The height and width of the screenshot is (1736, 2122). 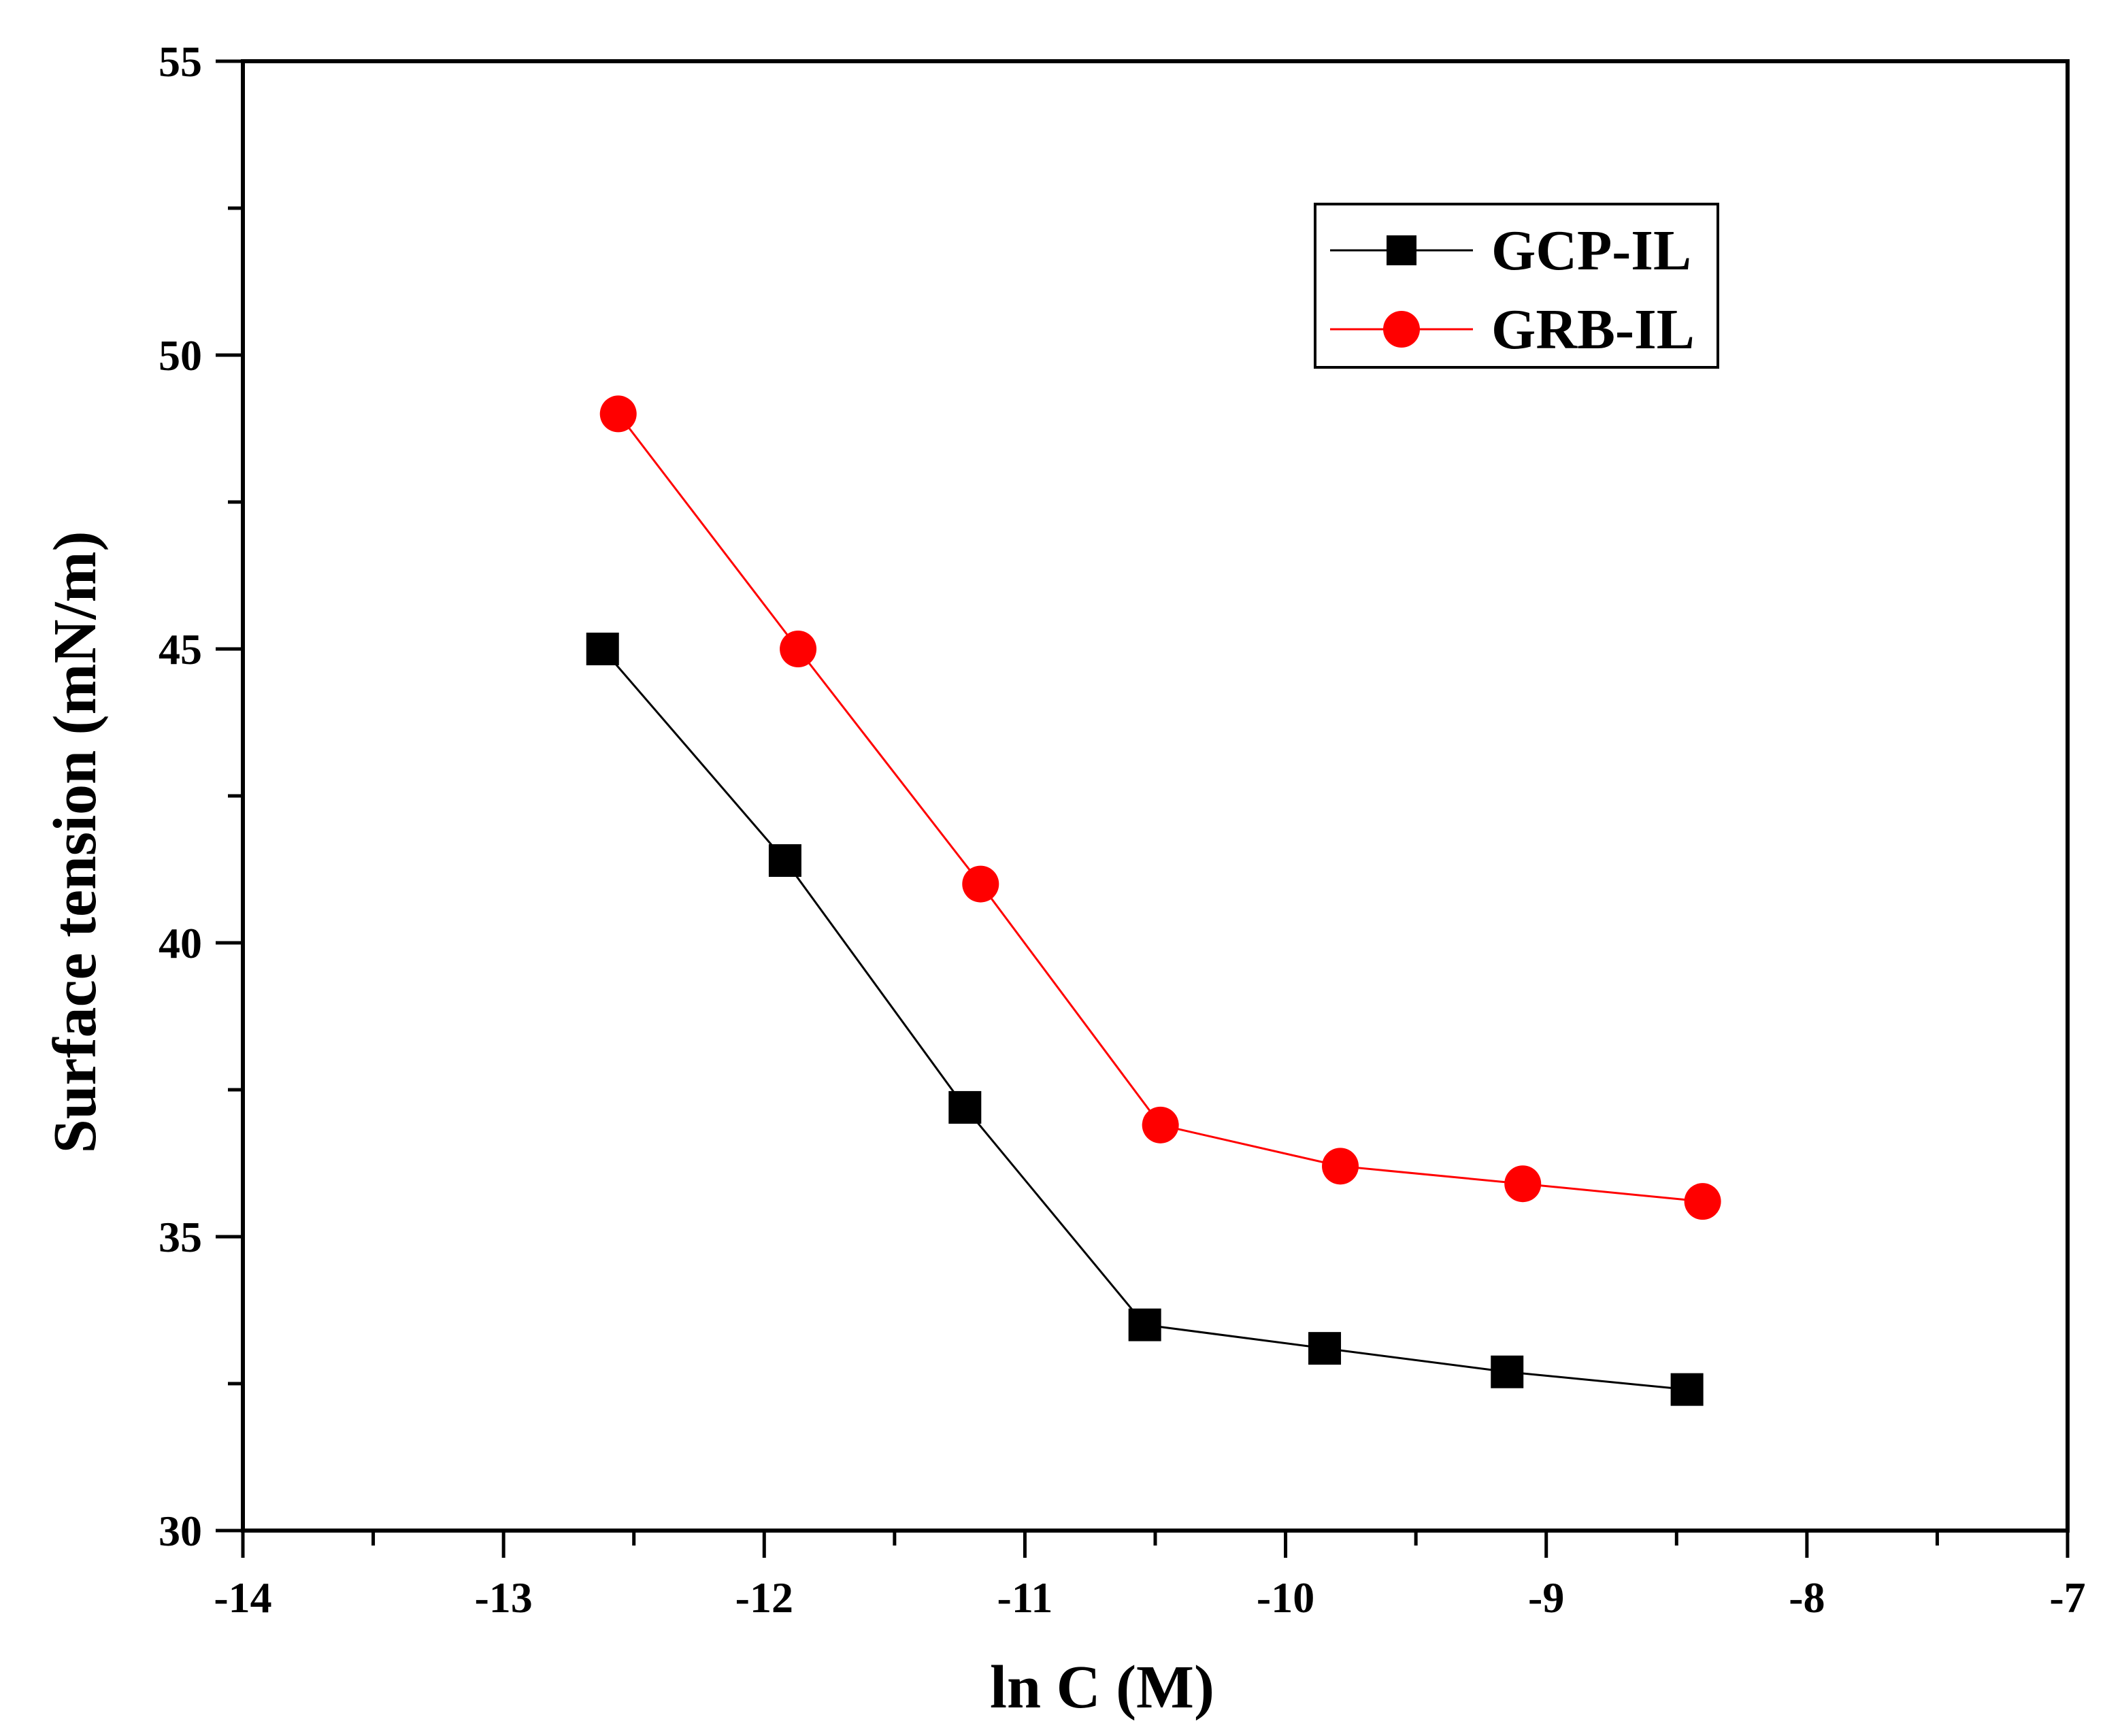 I want to click on legend-label-grb: GRB-IL, so click(x=1593, y=329).